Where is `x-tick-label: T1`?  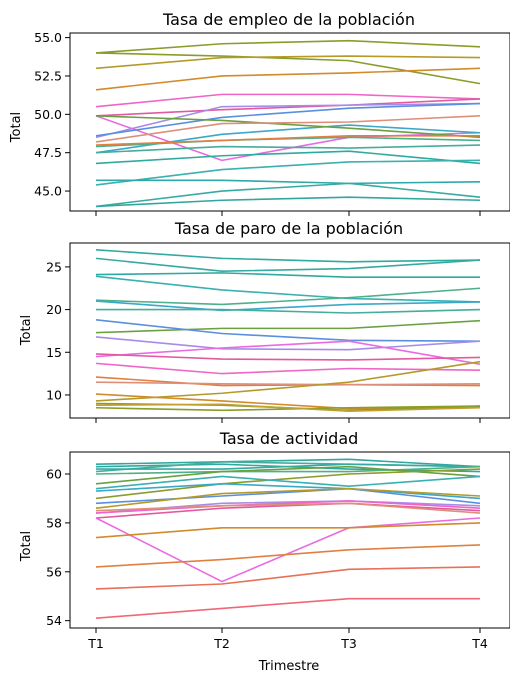 x-tick-label: T1 is located at coordinates (95, 643).